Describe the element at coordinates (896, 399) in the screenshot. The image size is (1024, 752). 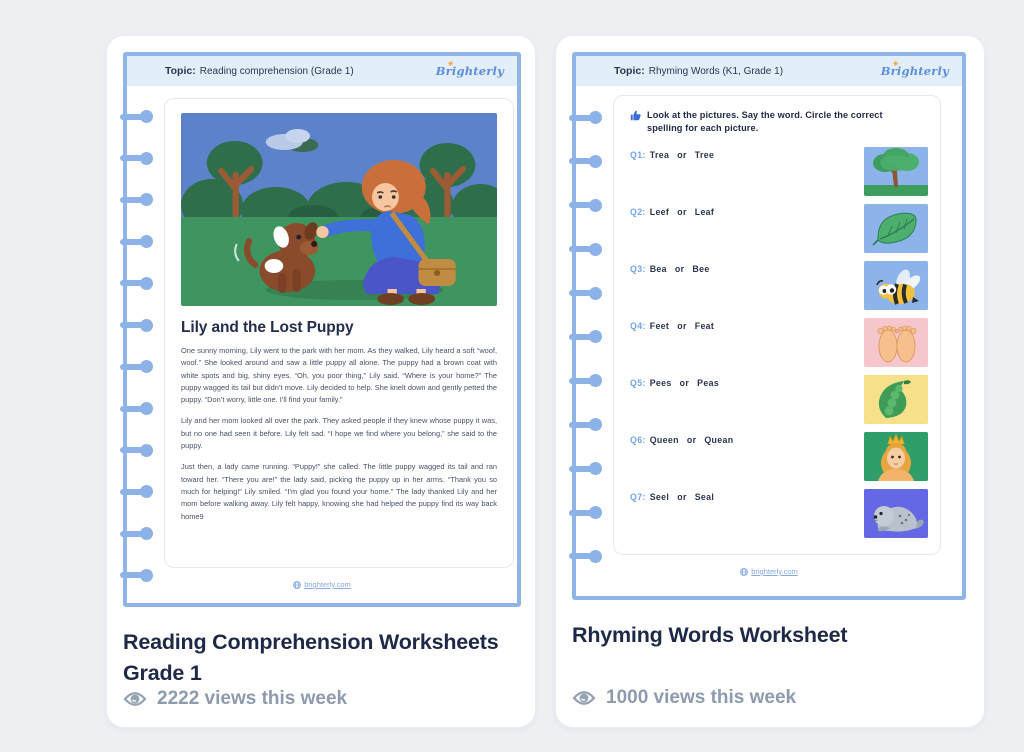
I see `peas-image` at that location.